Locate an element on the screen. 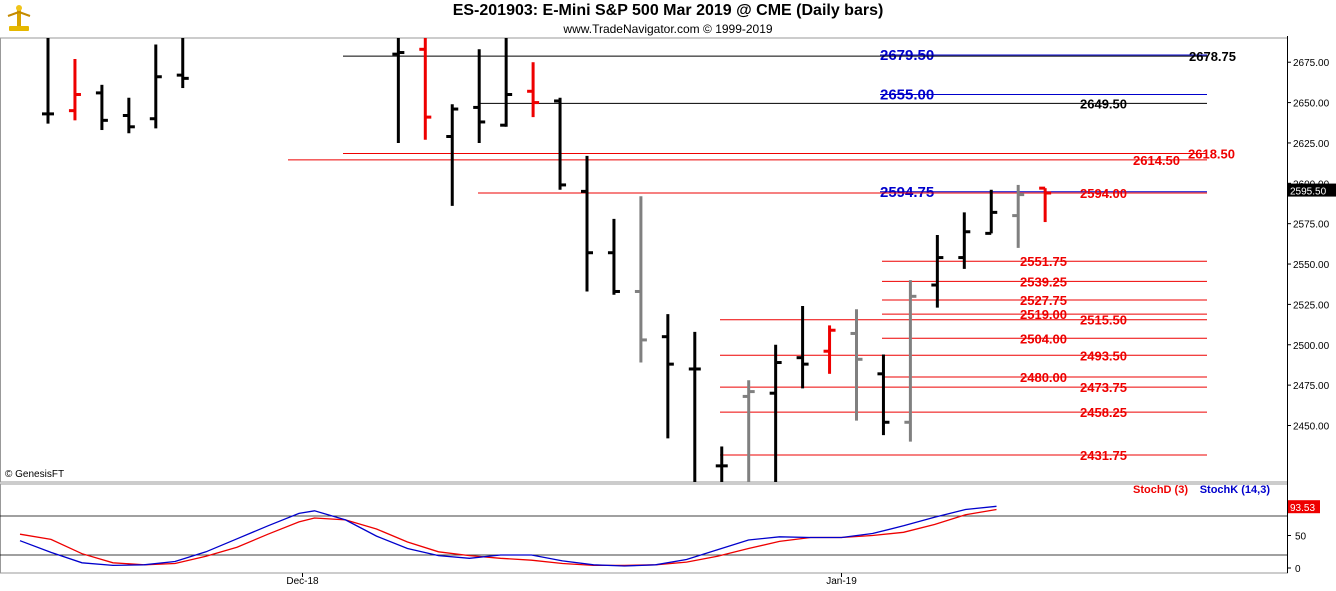 The width and height of the screenshot is (1336, 591). stoch-last-label: 93.53 is located at coordinates (1302, 508).